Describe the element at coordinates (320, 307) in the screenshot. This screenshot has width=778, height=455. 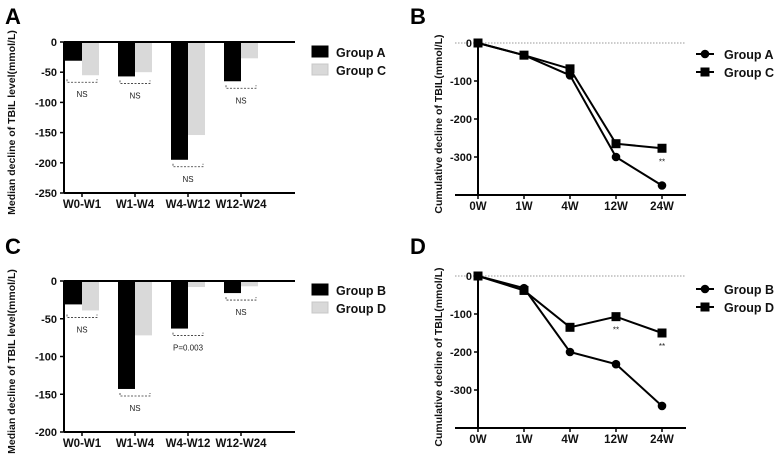
I see `legend-swatch-group-d` at that location.